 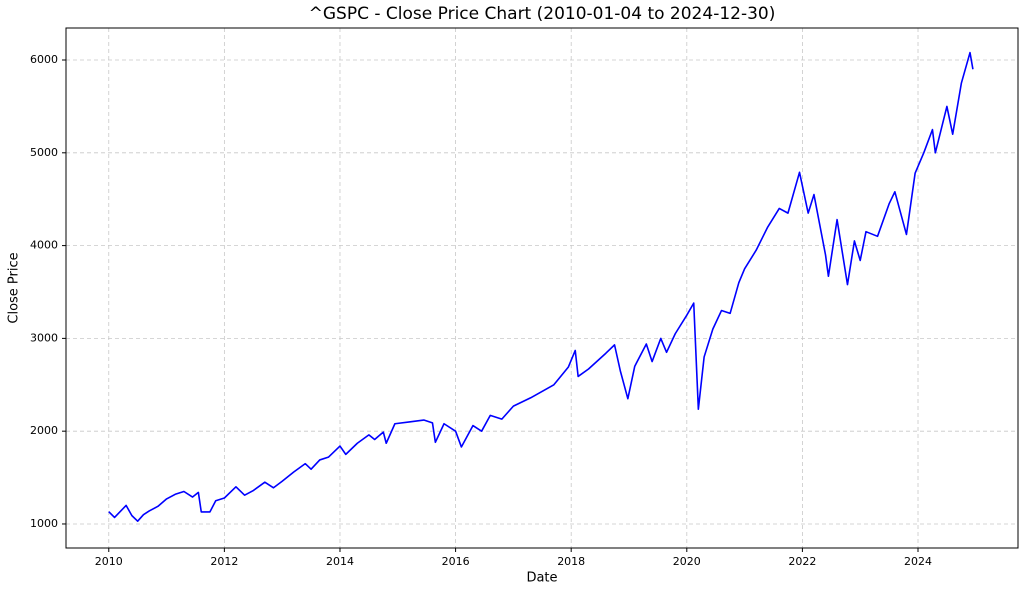 What do you see at coordinates (224, 561) in the screenshot?
I see `x-tick-label: 2012` at bounding box center [224, 561].